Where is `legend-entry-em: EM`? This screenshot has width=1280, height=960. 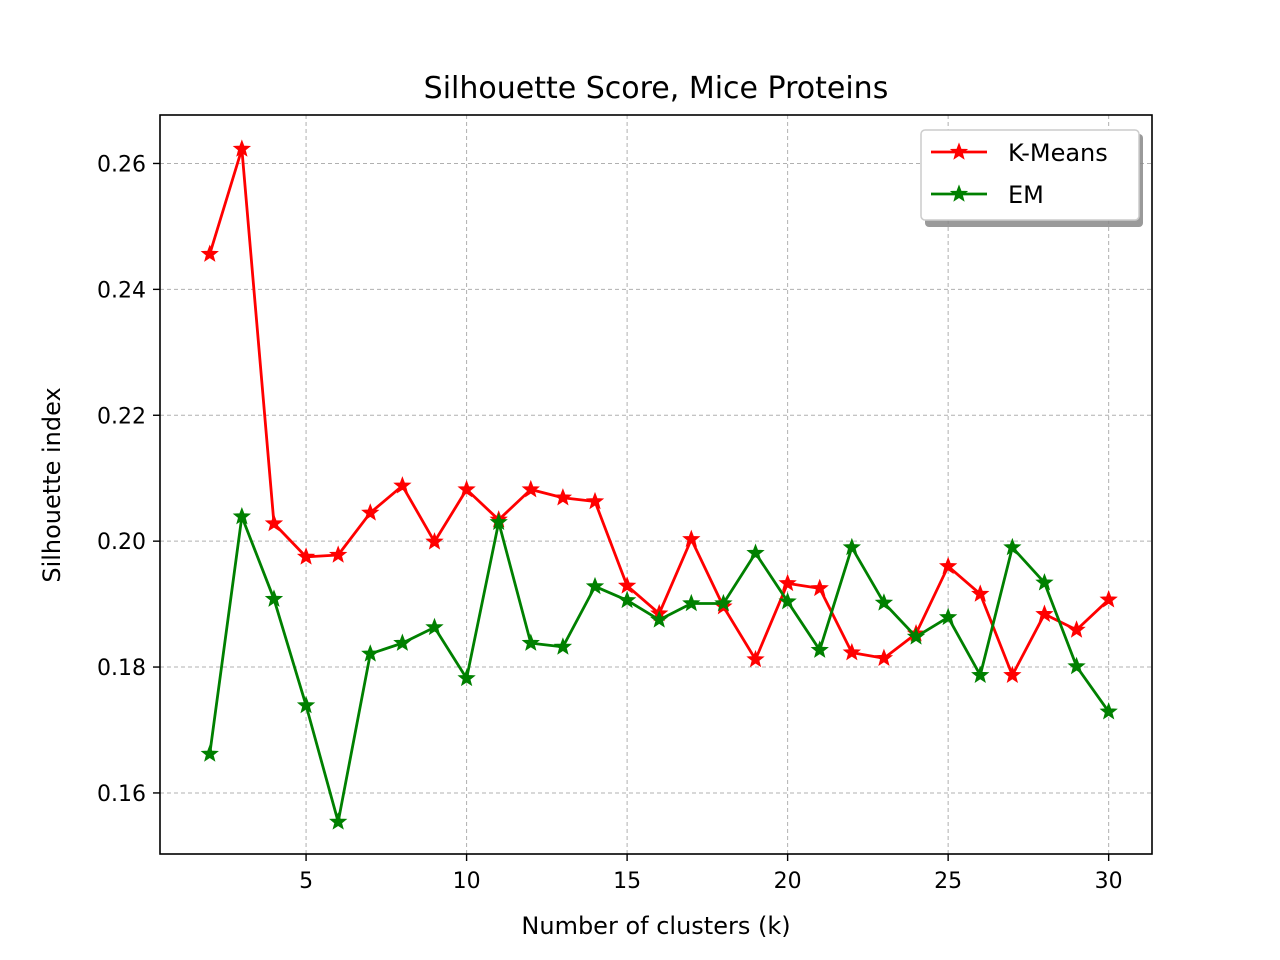
legend-entry-em: EM is located at coordinates (987, 195).